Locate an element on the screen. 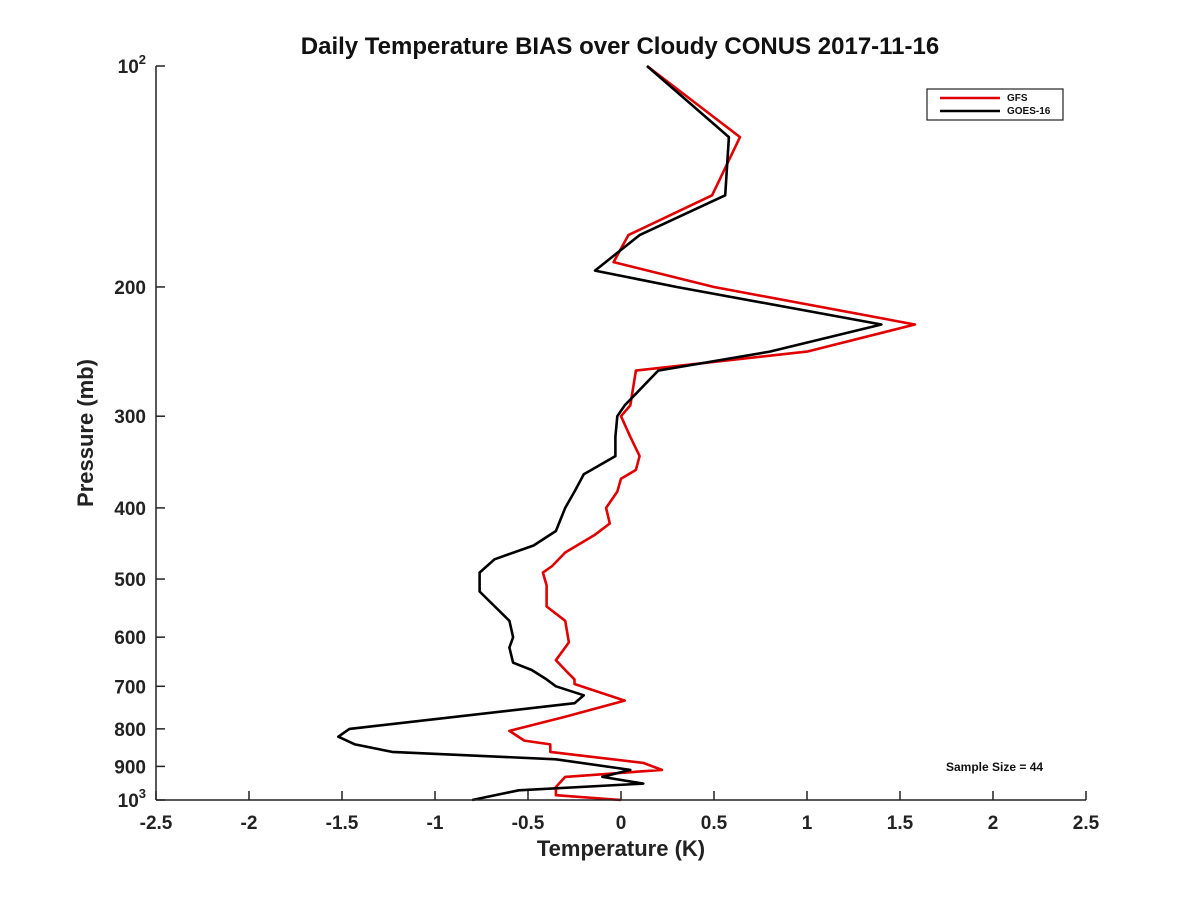  x-tick-label: -0.5 is located at coordinates (528, 823).